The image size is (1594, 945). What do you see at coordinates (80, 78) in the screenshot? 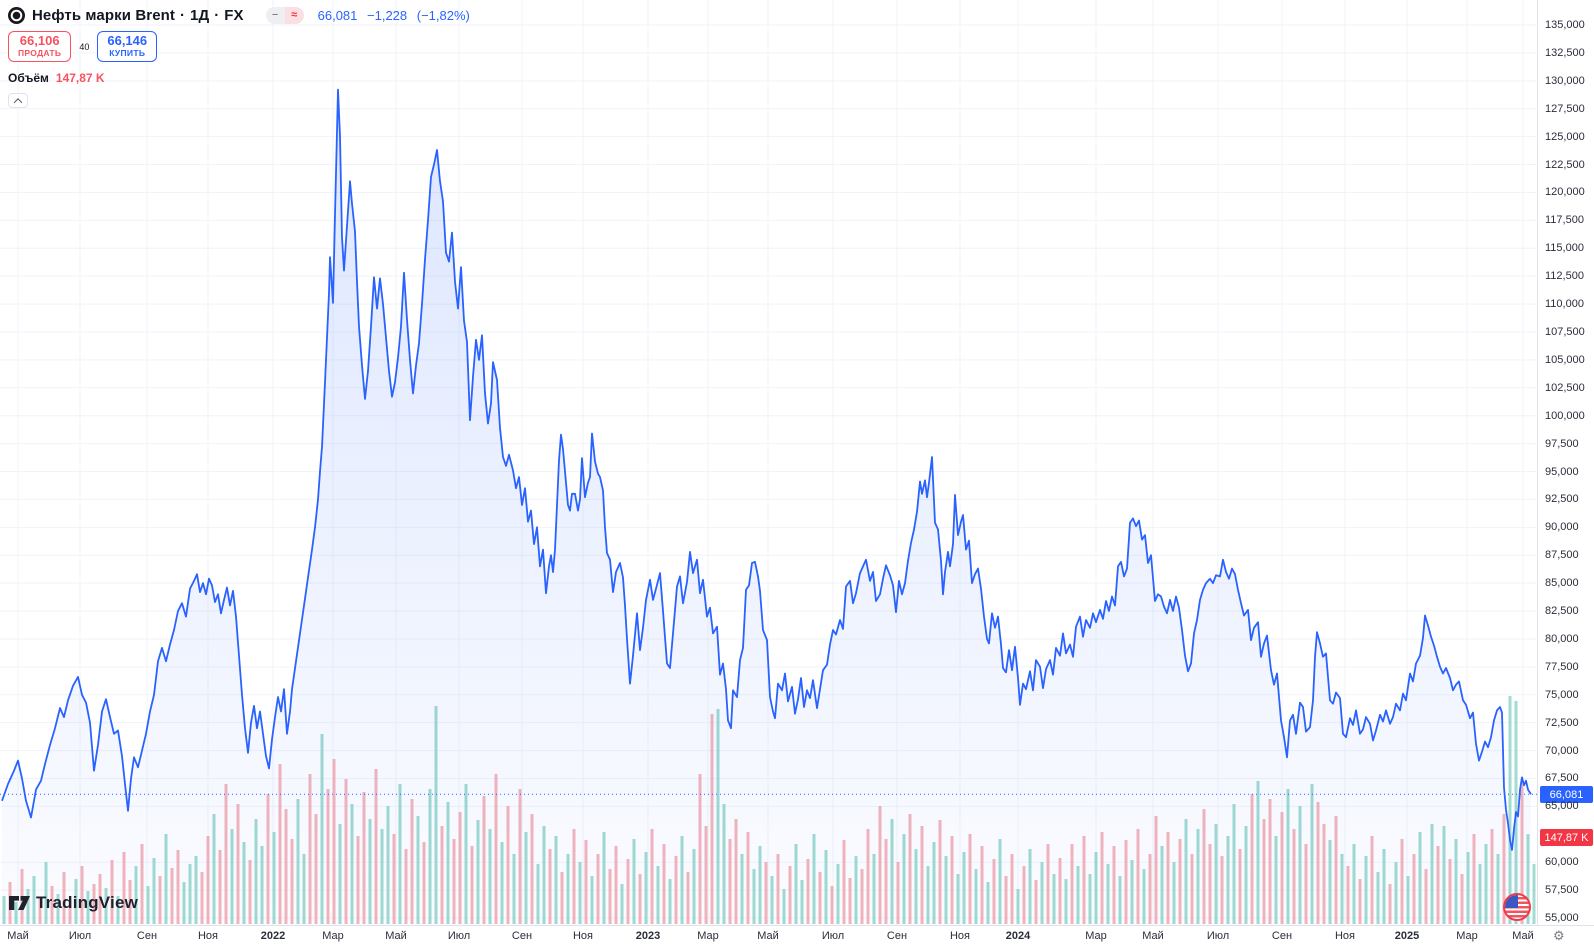
I see `volume-current: 147,87 K` at bounding box center [80, 78].